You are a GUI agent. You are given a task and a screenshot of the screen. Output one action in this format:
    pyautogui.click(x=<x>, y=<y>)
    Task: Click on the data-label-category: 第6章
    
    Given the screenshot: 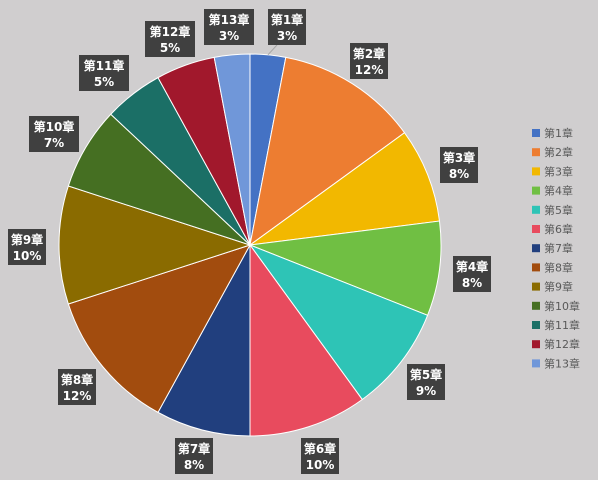 What is the action you would take?
    pyautogui.click(x=320, y=448)
    